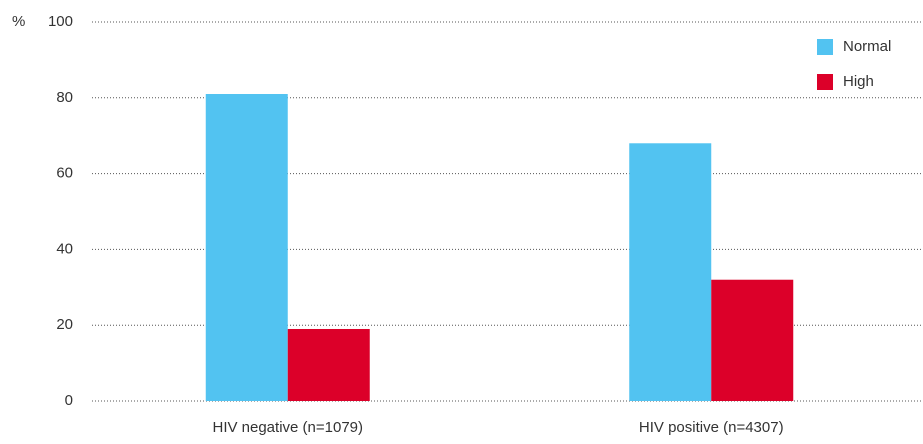  What do you see at coordinates (18, 21) in the screenshot?
I see `y-axis-label: %` at bounding box center [18, 21].